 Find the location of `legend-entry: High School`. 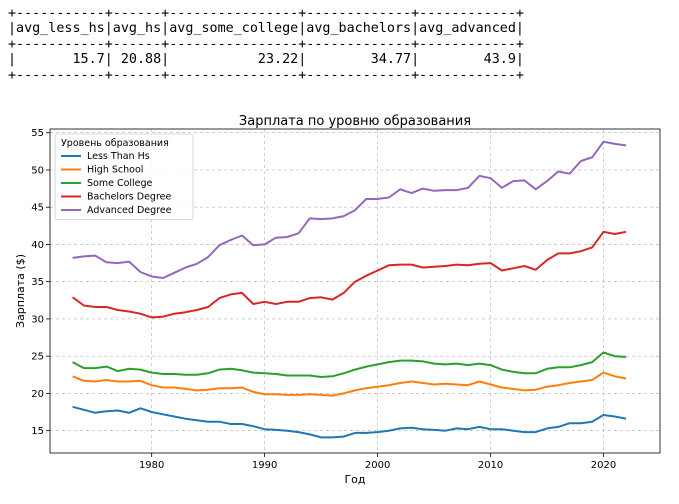

legend-entry: High School is located at coordinates (115, 170).